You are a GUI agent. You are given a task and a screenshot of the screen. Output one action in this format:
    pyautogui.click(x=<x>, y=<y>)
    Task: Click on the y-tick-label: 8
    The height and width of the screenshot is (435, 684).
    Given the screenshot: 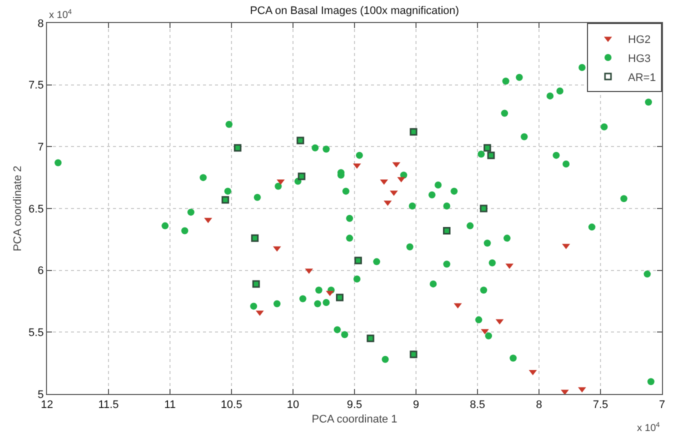 What is the action you would take?
    pyautogui.click(x=41, y=24)
    